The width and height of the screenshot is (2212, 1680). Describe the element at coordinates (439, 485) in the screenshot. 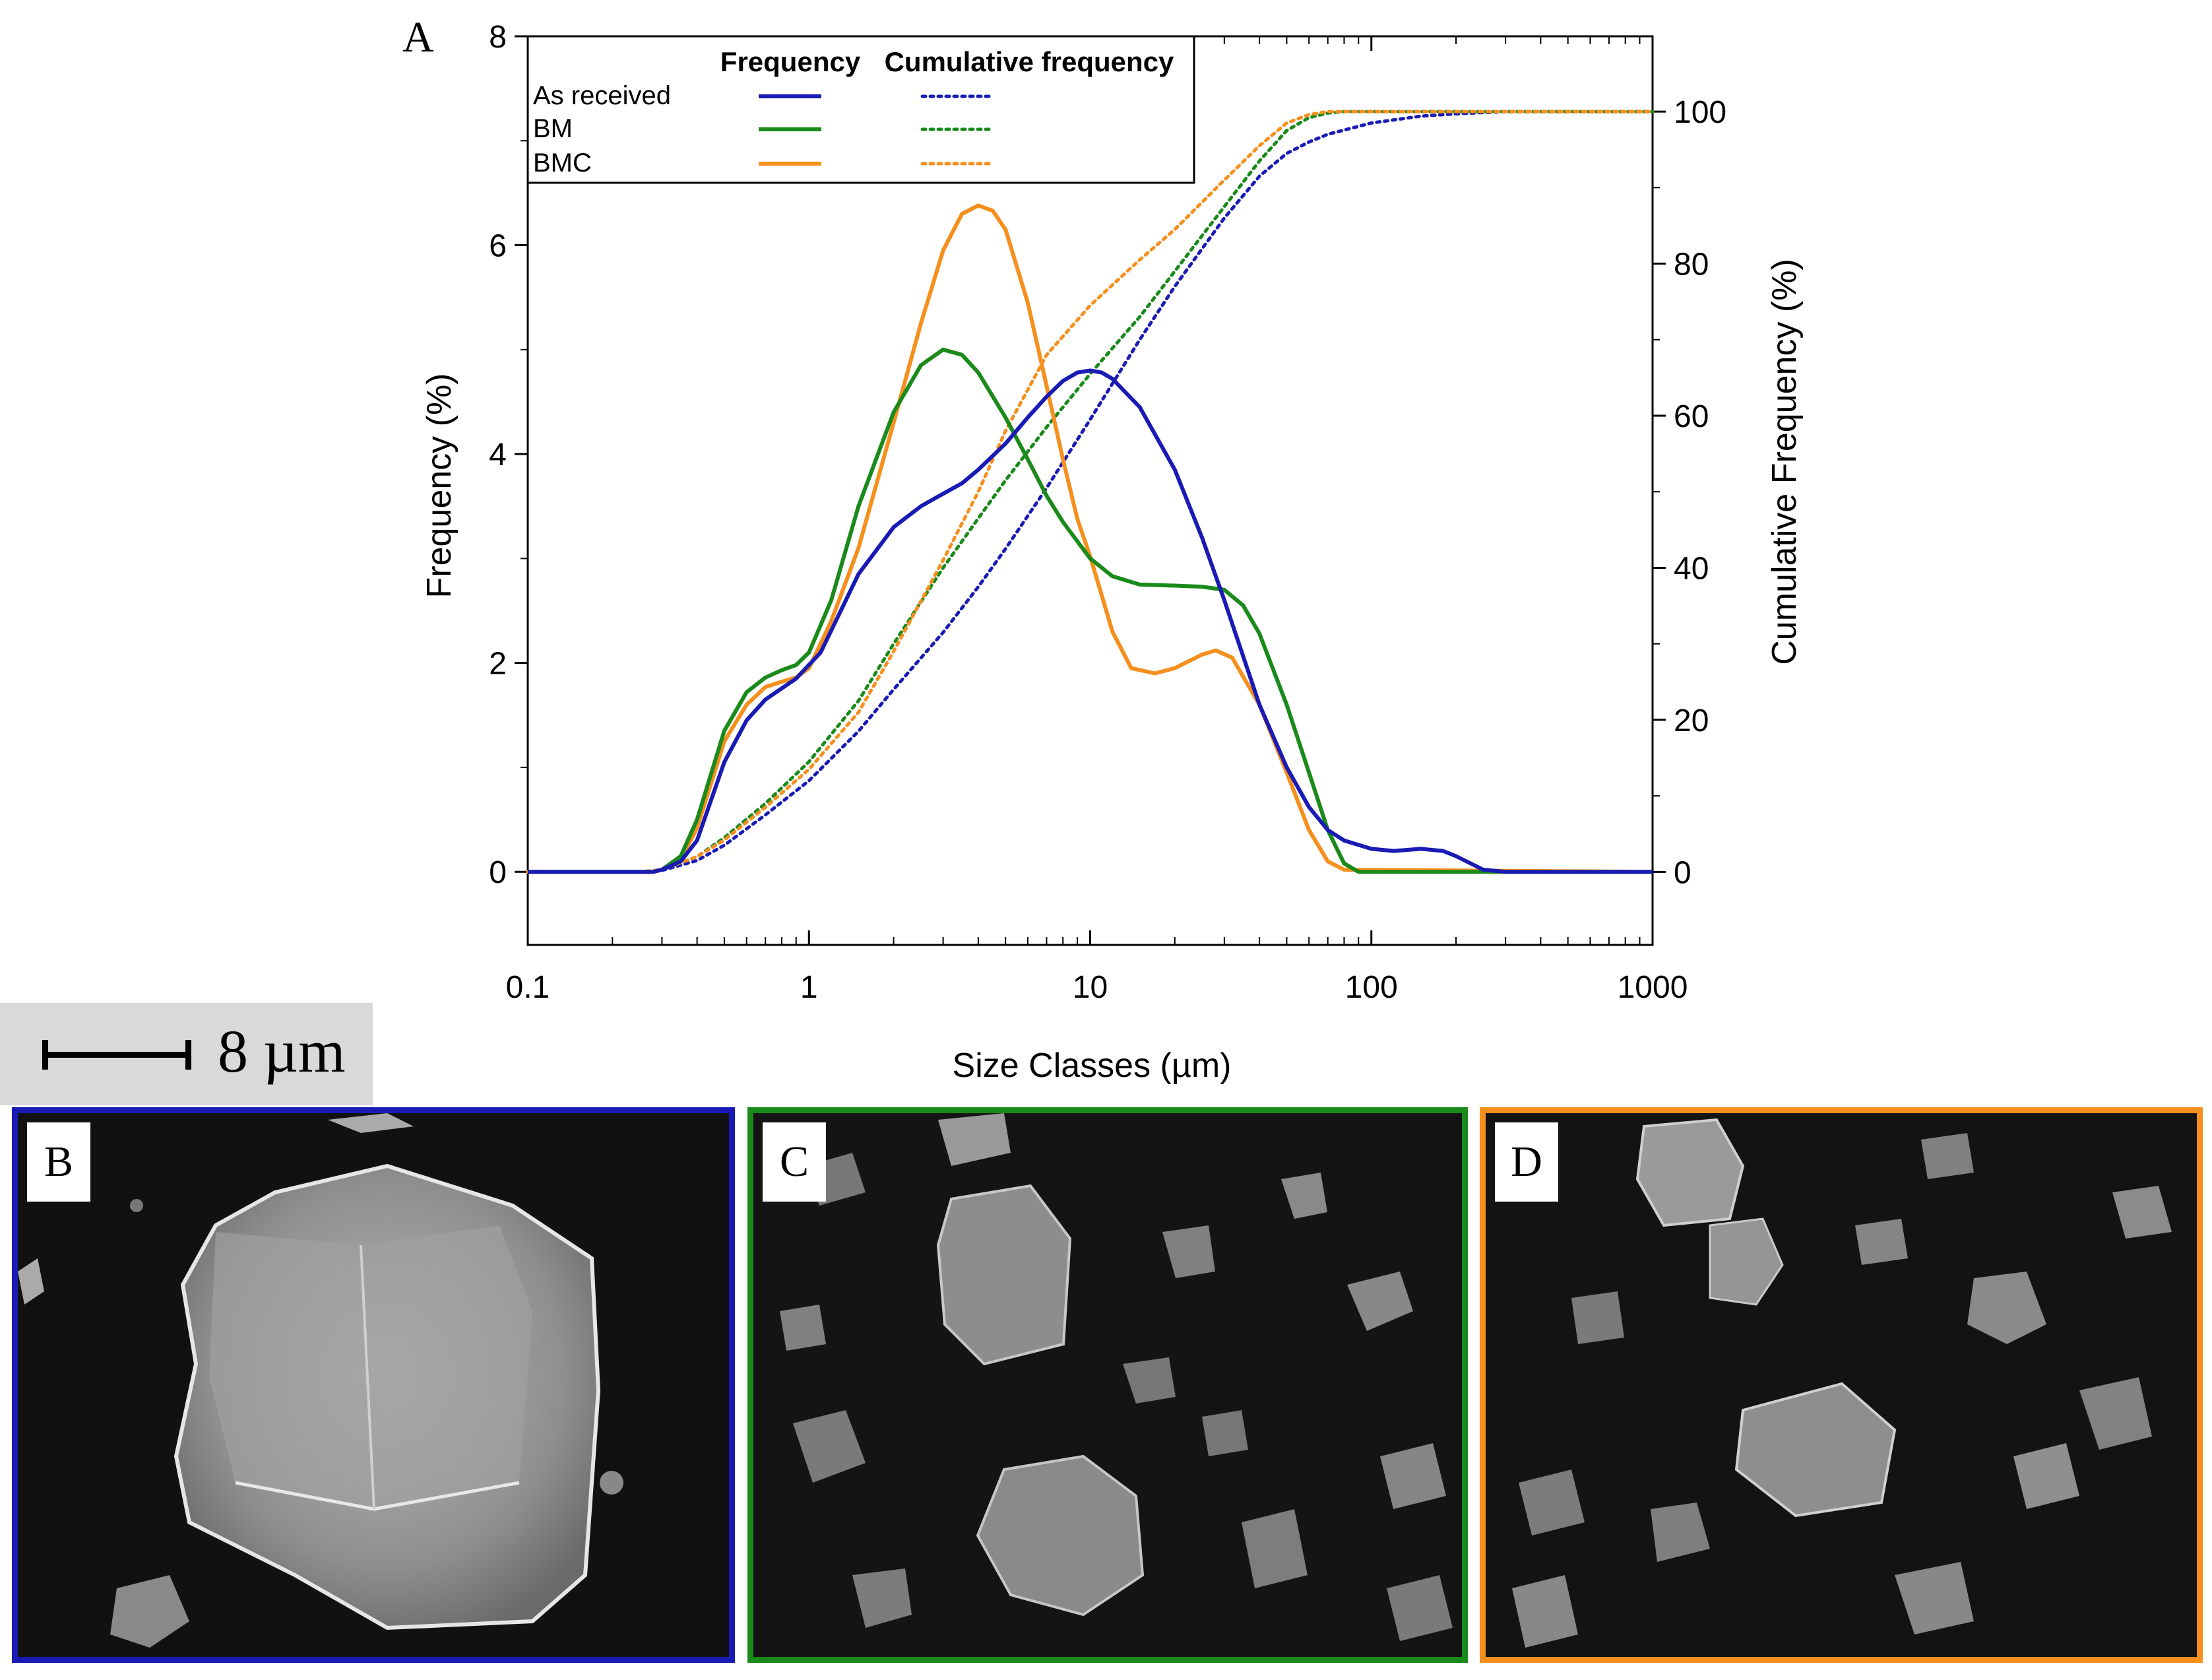

I see `y-axis-label: Frequency (%)` at that location.